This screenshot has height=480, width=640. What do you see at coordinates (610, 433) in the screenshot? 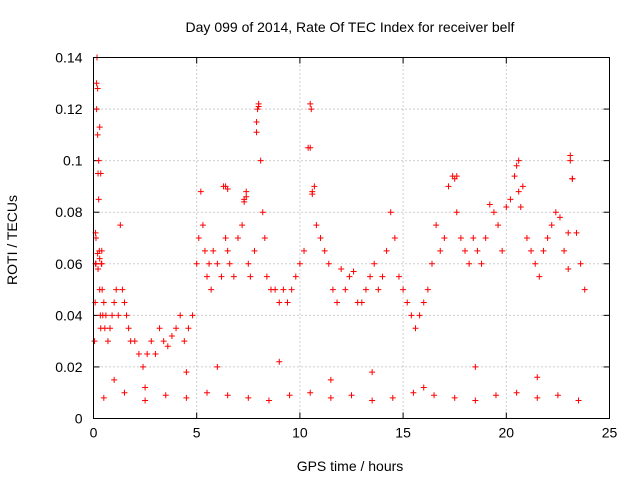
I see `x-tick-label: 25` at bounding box center [610, 433].